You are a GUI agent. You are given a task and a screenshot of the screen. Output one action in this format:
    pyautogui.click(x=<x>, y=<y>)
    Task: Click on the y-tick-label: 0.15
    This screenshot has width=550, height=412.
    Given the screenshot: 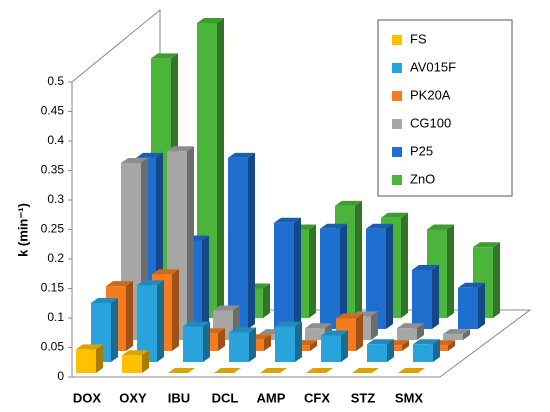 What is the action you would take?
    pyautogui.click(x=53, y=288)
    